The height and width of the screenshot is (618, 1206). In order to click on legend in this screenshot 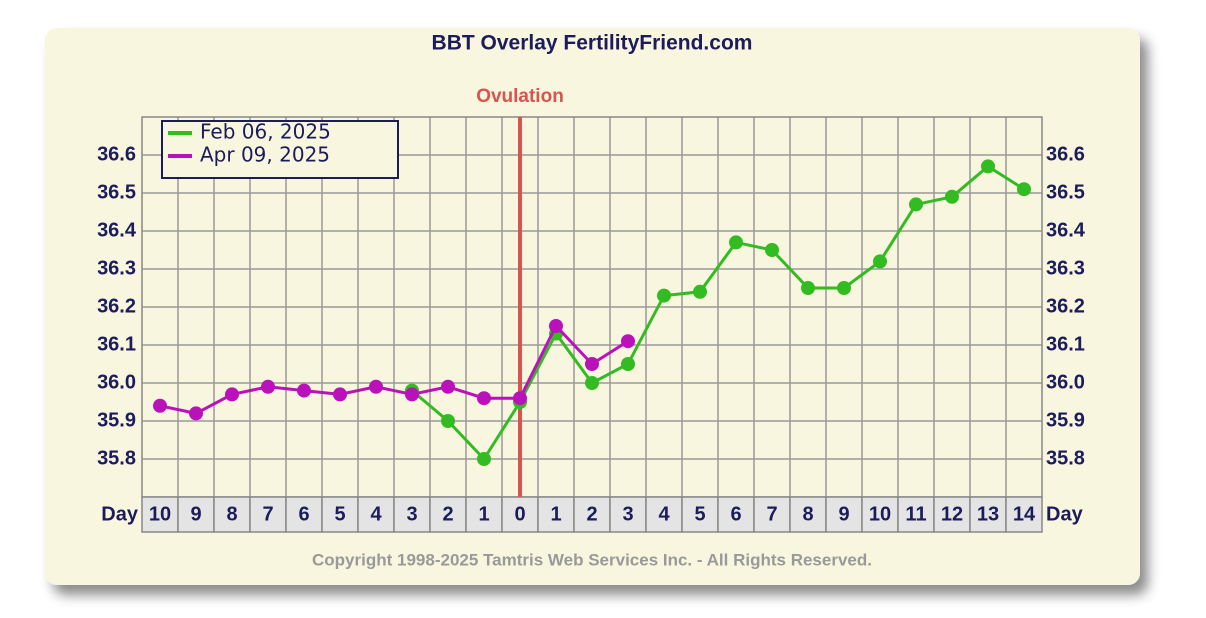, I will do `click(280, 149)`.